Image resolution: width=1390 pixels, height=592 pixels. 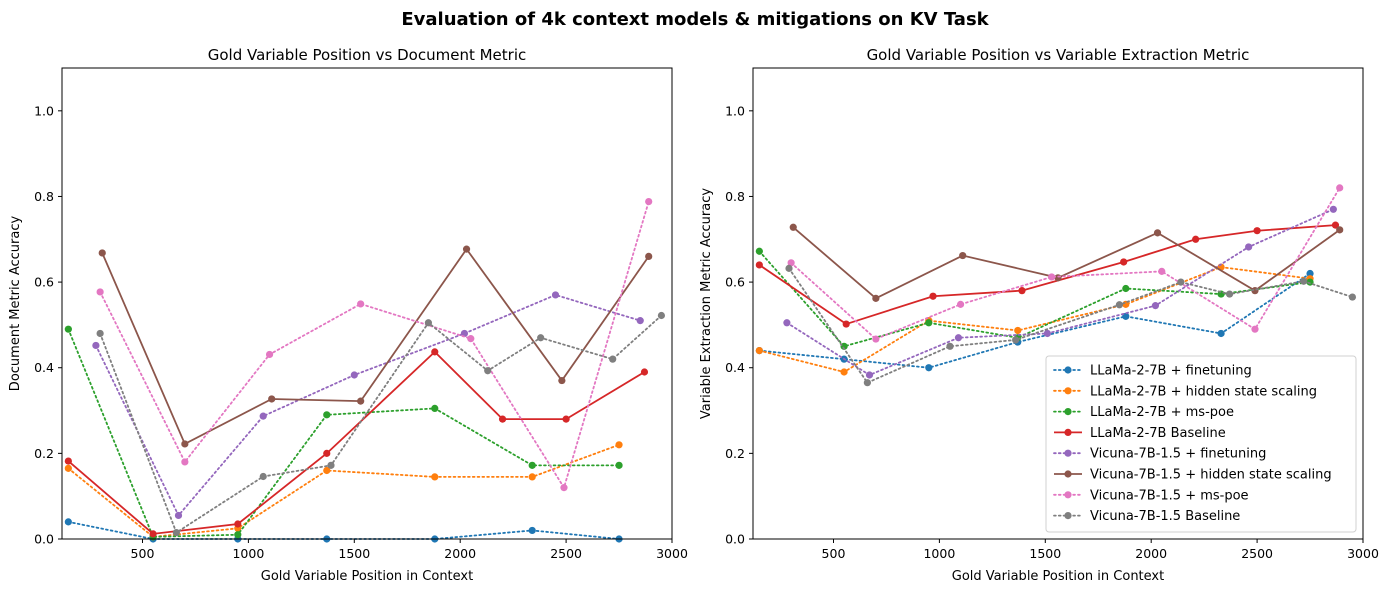 I want to click on y-tick-label: 0.0, so click(x=735, y=539).